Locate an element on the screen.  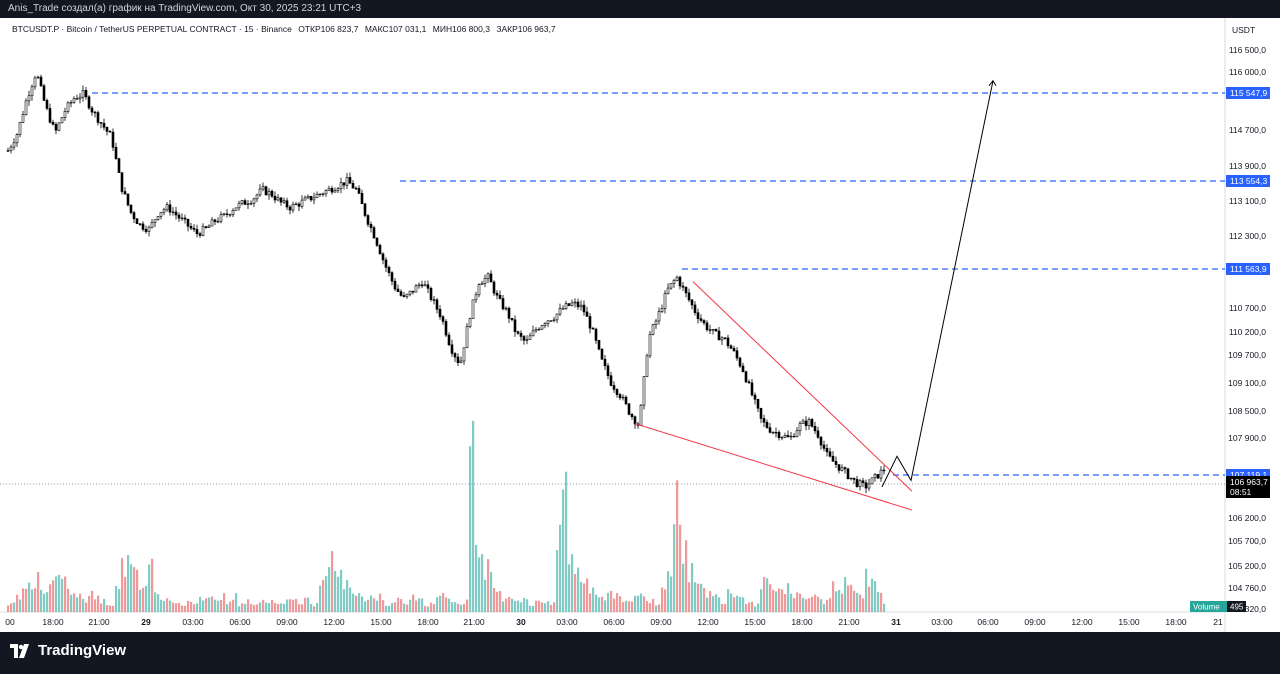
tradingview-logo: TradingView is located at coordinates (68, 650).